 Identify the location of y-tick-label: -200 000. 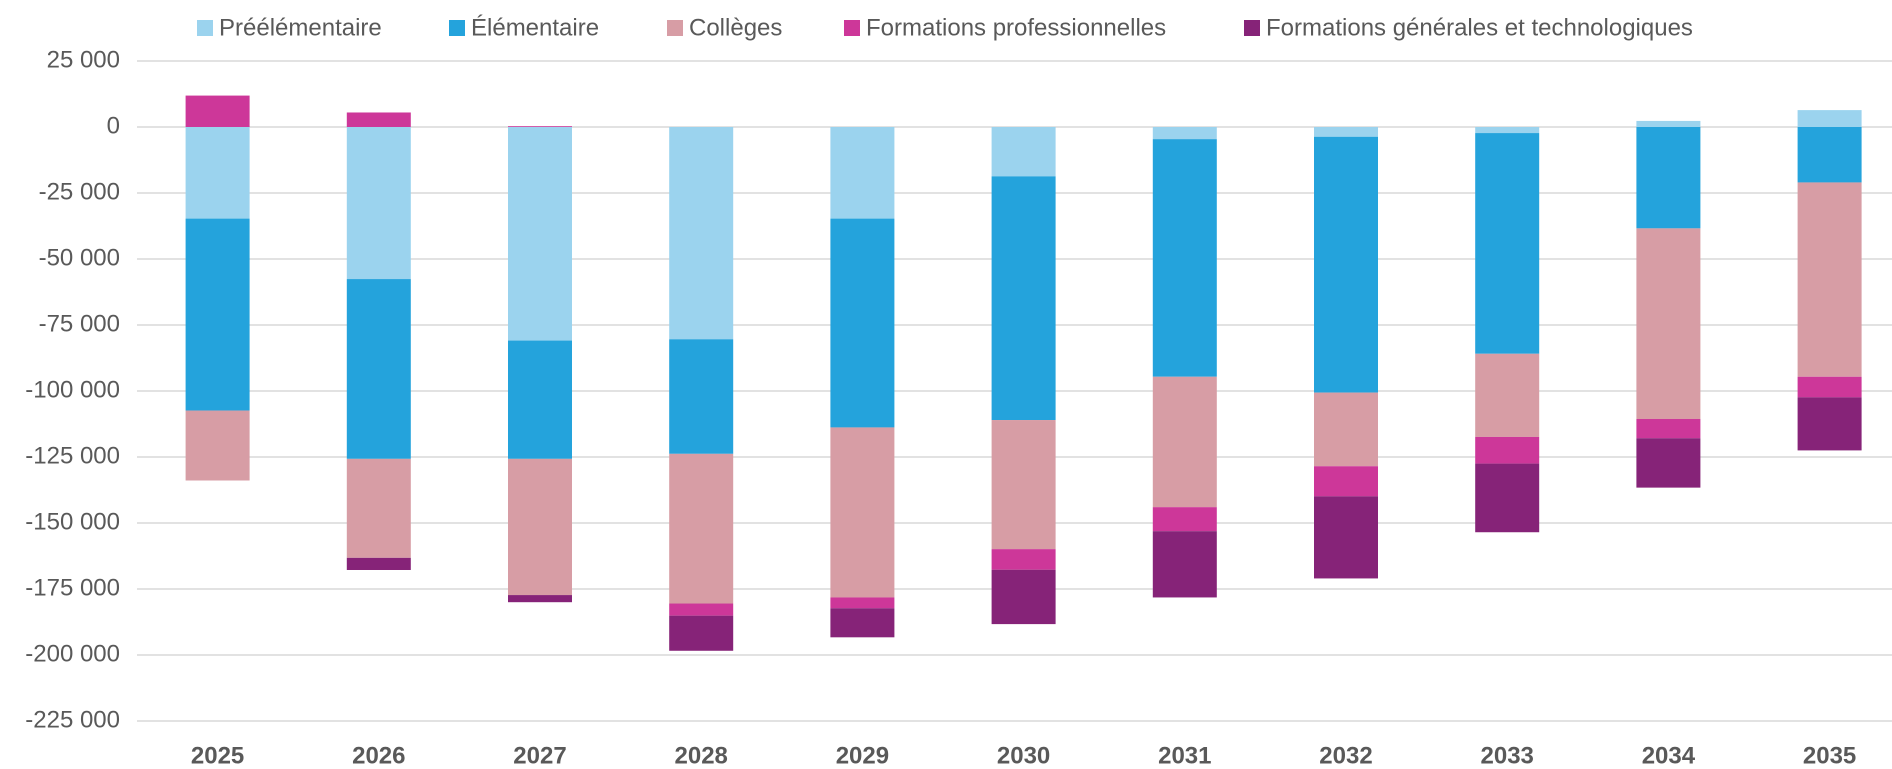
(72, 653).